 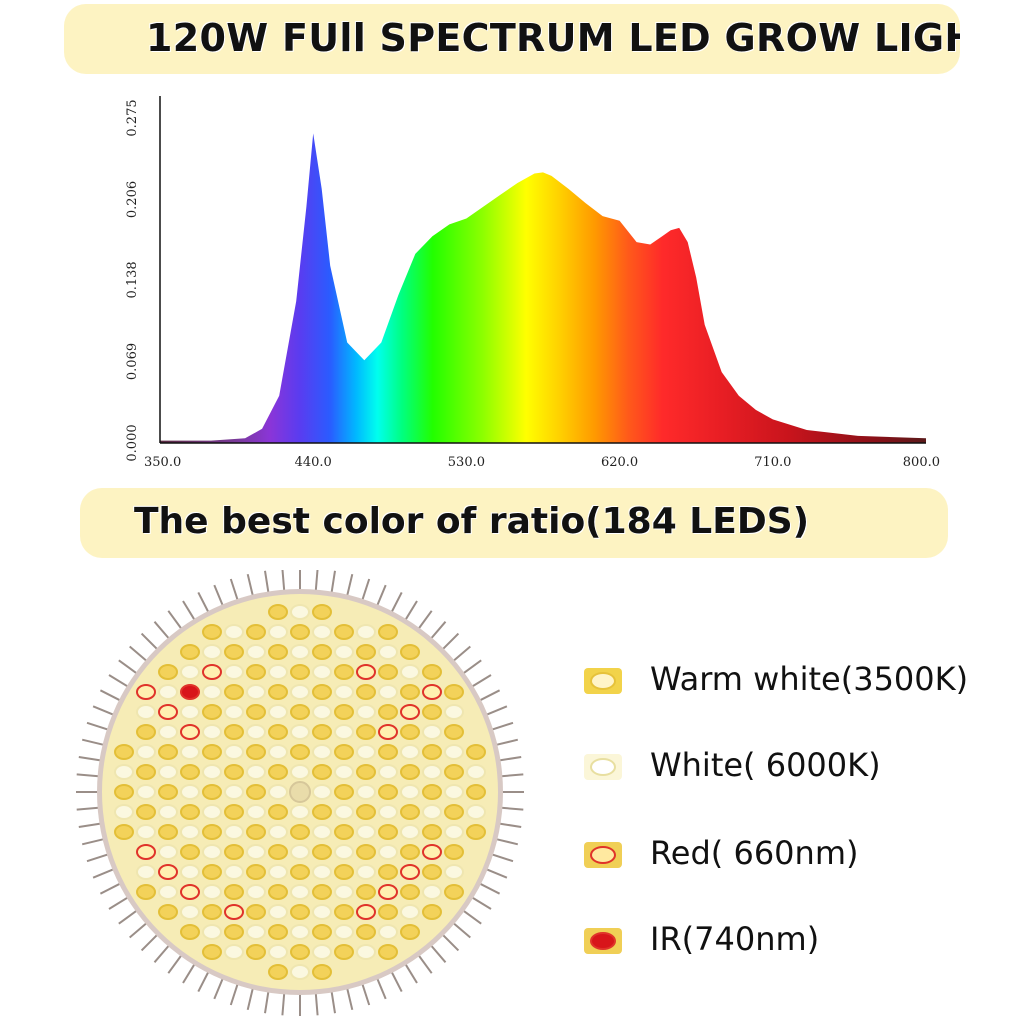 What do you see at coordinates (514, 523) in the screenshot?
I see `subtitle-banner: The best color of ratio(184 LEDS)` at bounding box center [514, 523].